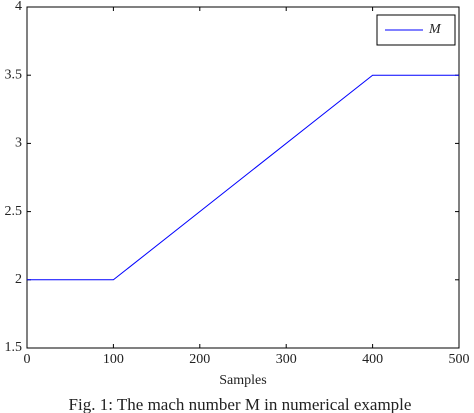  What do you see at coordinates (18, 279) in the screenshot?
I see `y-tick-label: 2` at bounding box center [18, 279].